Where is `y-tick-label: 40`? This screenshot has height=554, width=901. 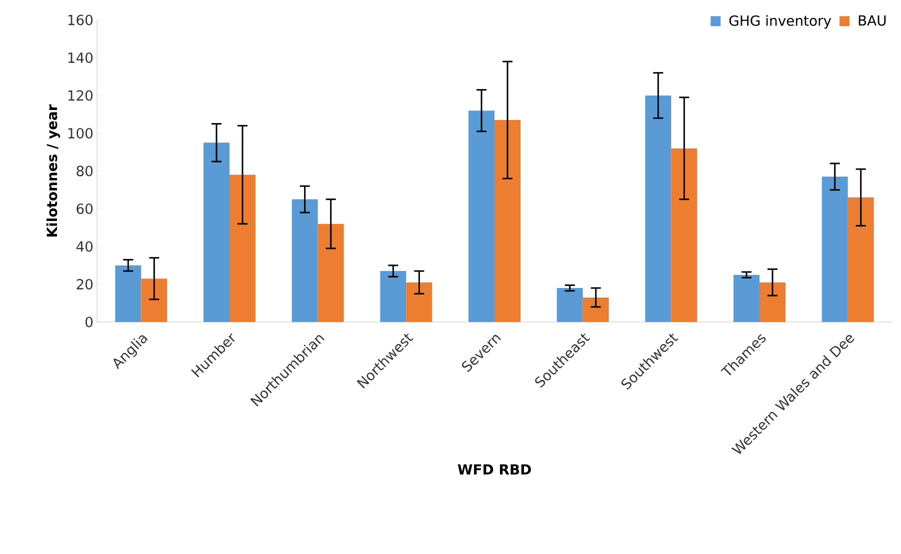
y-tick-label: 40 is located at coordinates (84, 246).